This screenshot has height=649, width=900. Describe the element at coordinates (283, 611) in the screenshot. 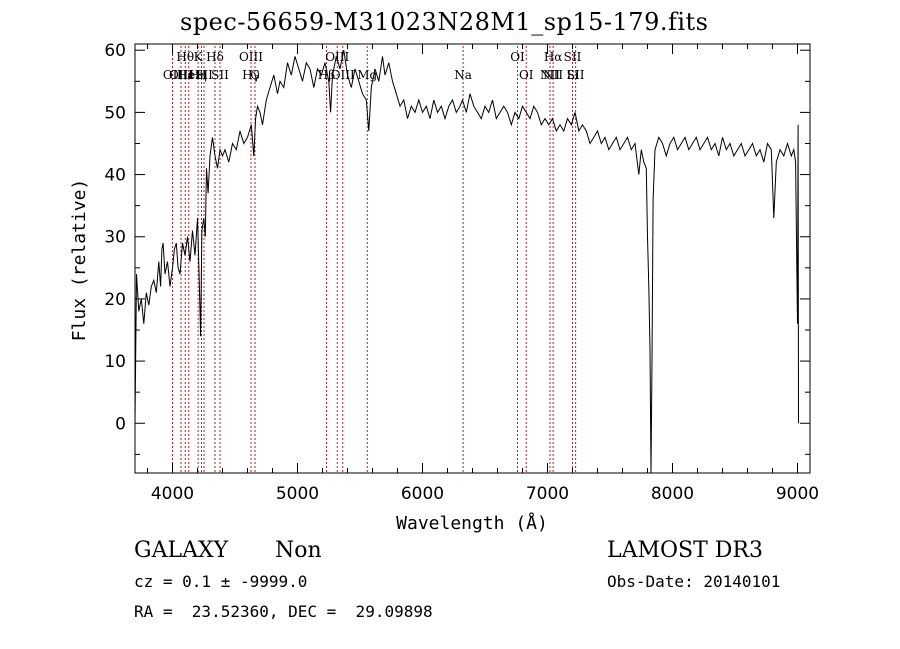

I see `ra-dec-coordinates: RA = 23.52360, DEC = 29.09898` at that location.